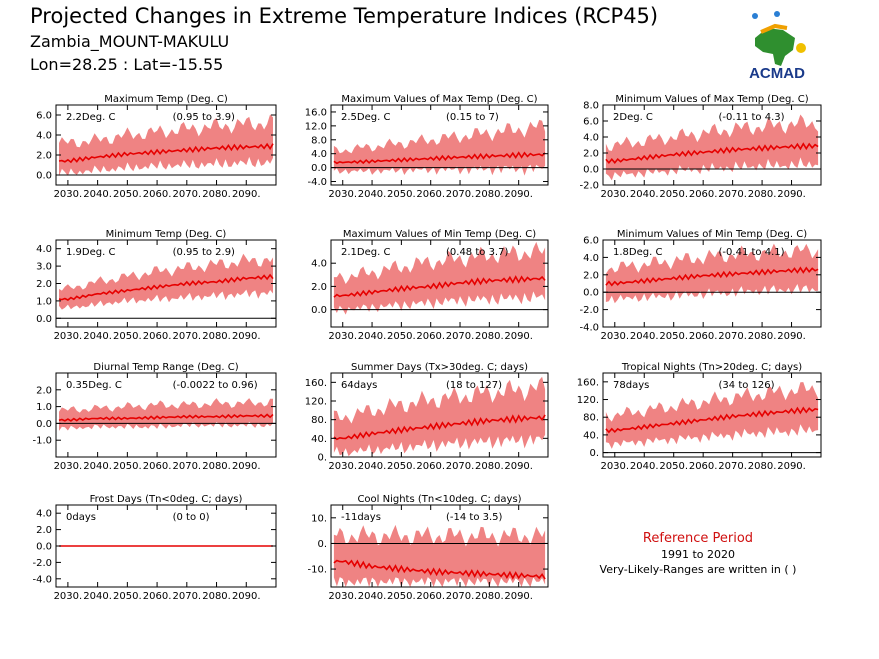 This screenshot has width=879, height=659. Describe the element at coordinates (631, 385) in the screenshot. I see `chart-summary: 78days` at that location.